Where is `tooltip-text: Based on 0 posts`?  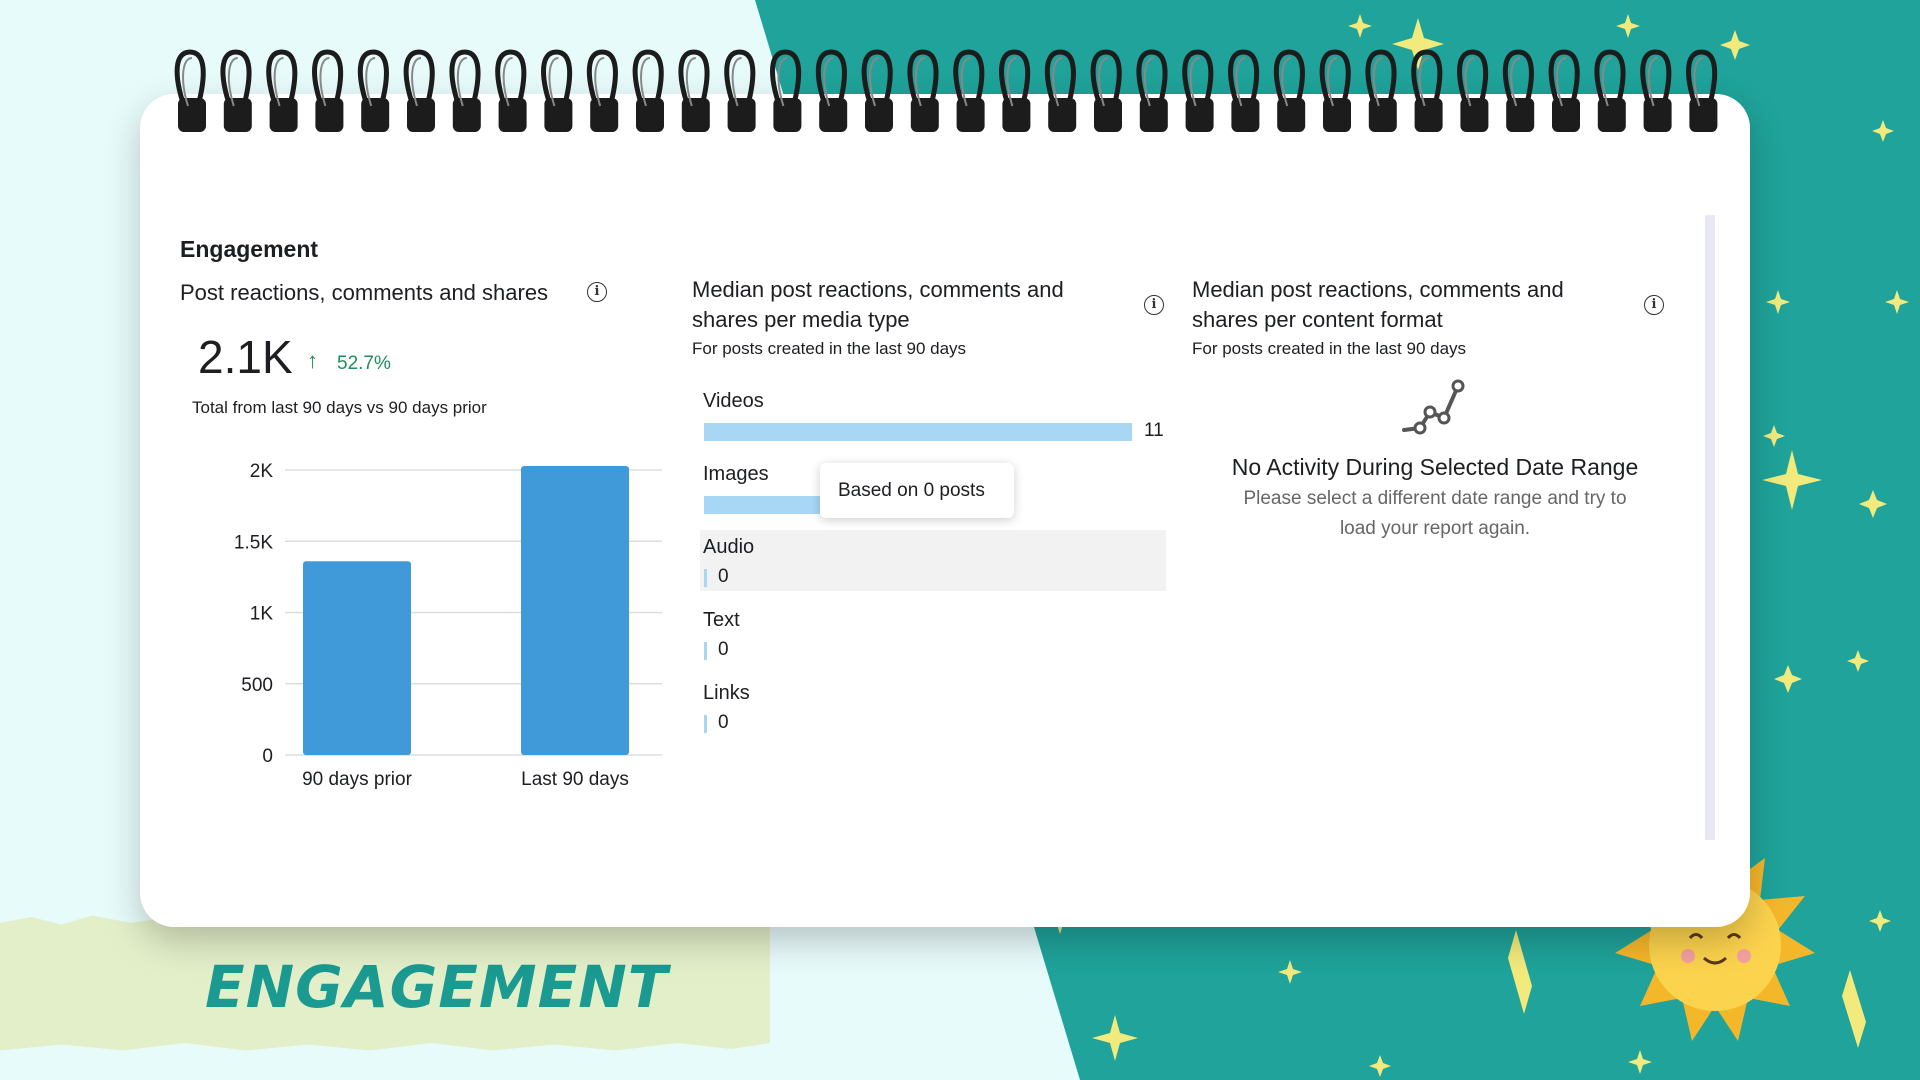 tooltip-text: Based on 0 posts is located at coordinates (911, 490).